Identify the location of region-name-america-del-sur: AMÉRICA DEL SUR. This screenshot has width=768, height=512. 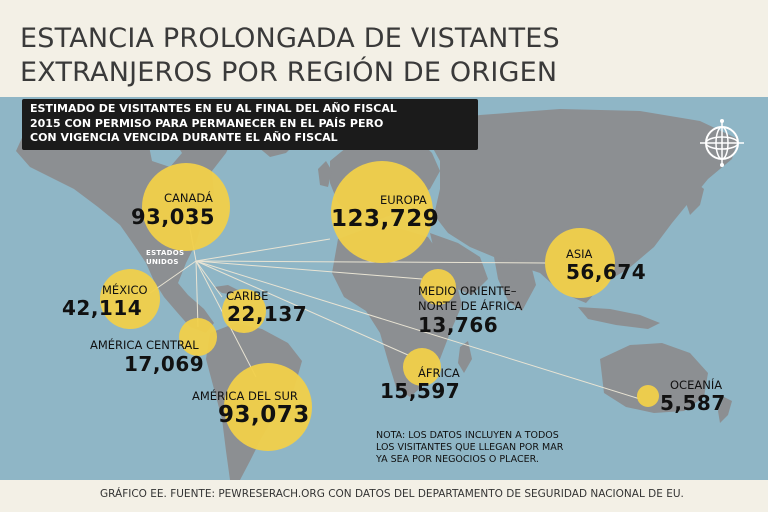
(245, 396).